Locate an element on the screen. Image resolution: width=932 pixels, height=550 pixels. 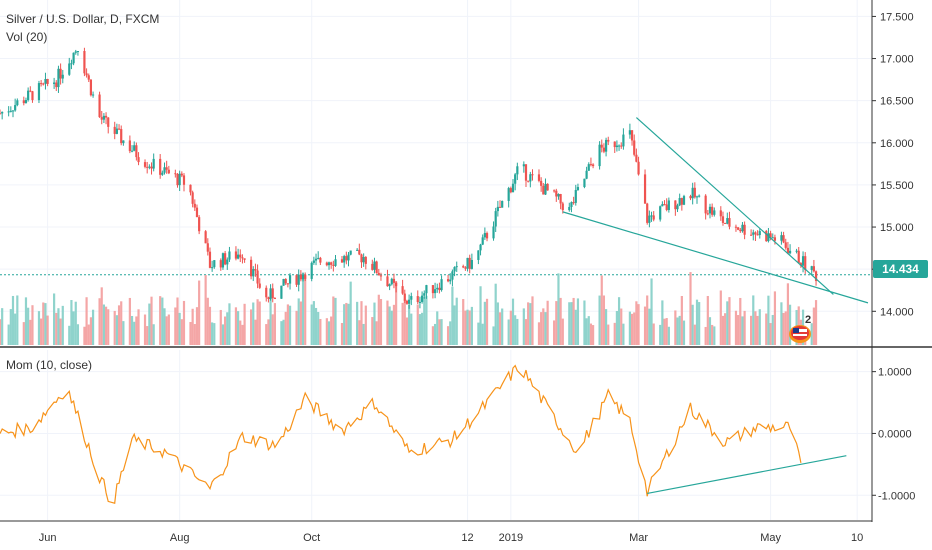
price-trendline is located at coordinates (734, 206).